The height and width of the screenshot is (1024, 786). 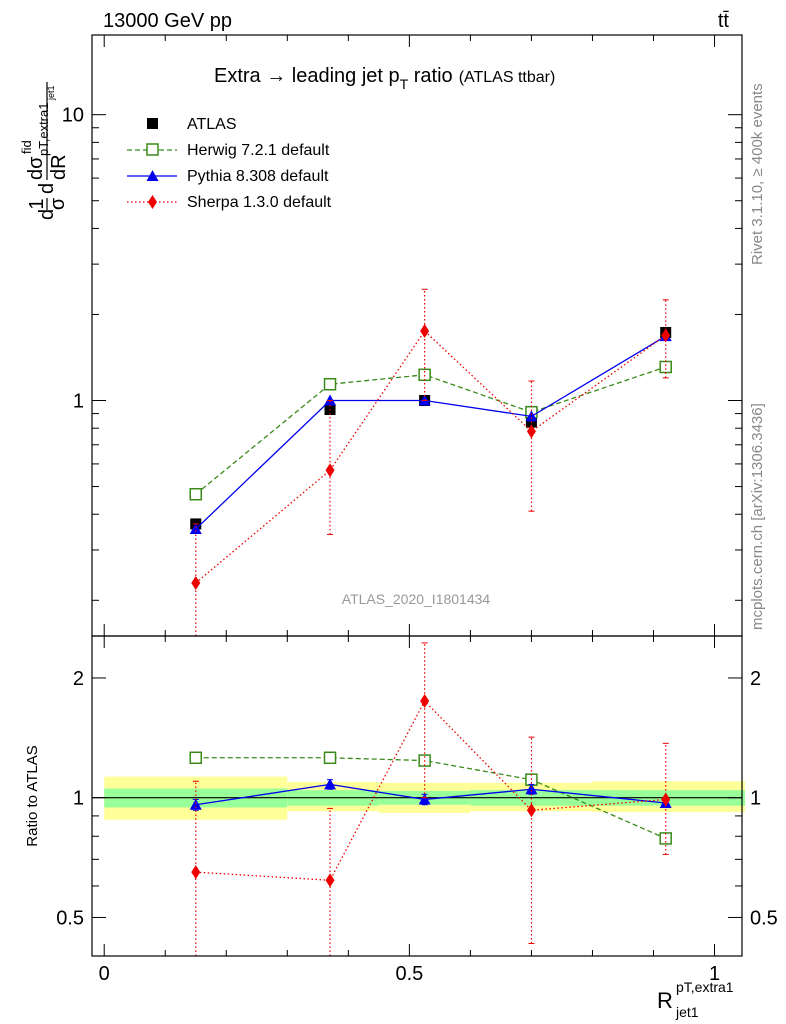 I want to click on legend-entry-atlas: ATLAS, so click(x=192, y=124).